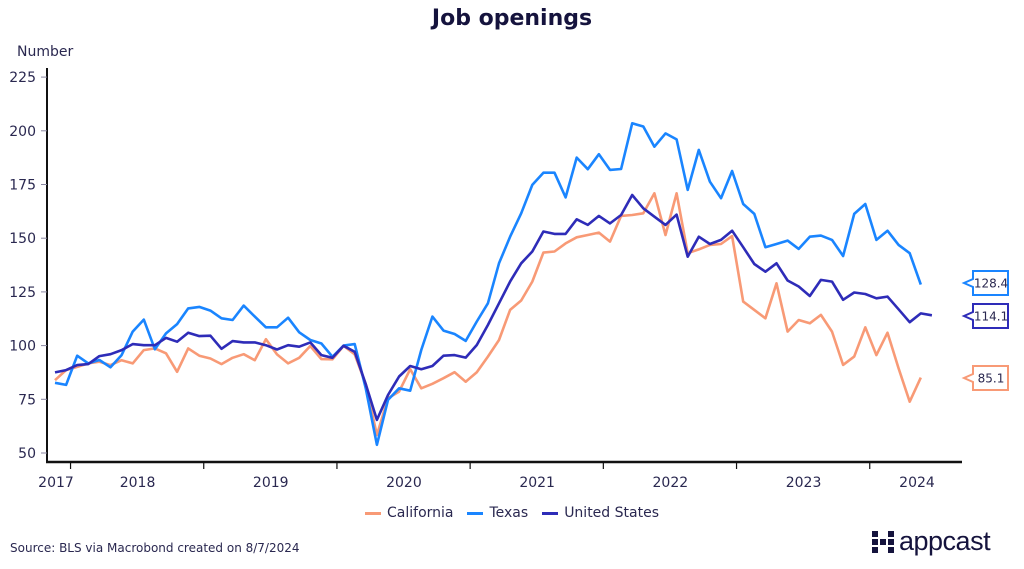 The height and width of the screenshot is (569, 1024). What do you see at coordinates (991, 284) in the screenshot?
I see `end-value: 128.4` at bounding box center [991, 284].